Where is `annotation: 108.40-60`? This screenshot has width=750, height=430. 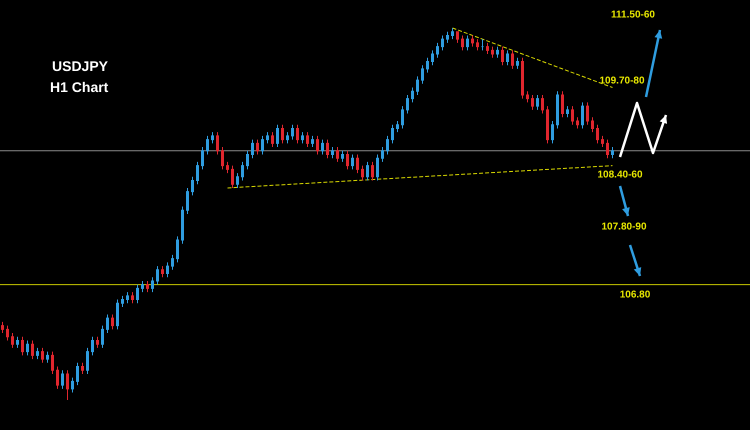
annotation: 108.40-60 is located at coordinates (620, 175).